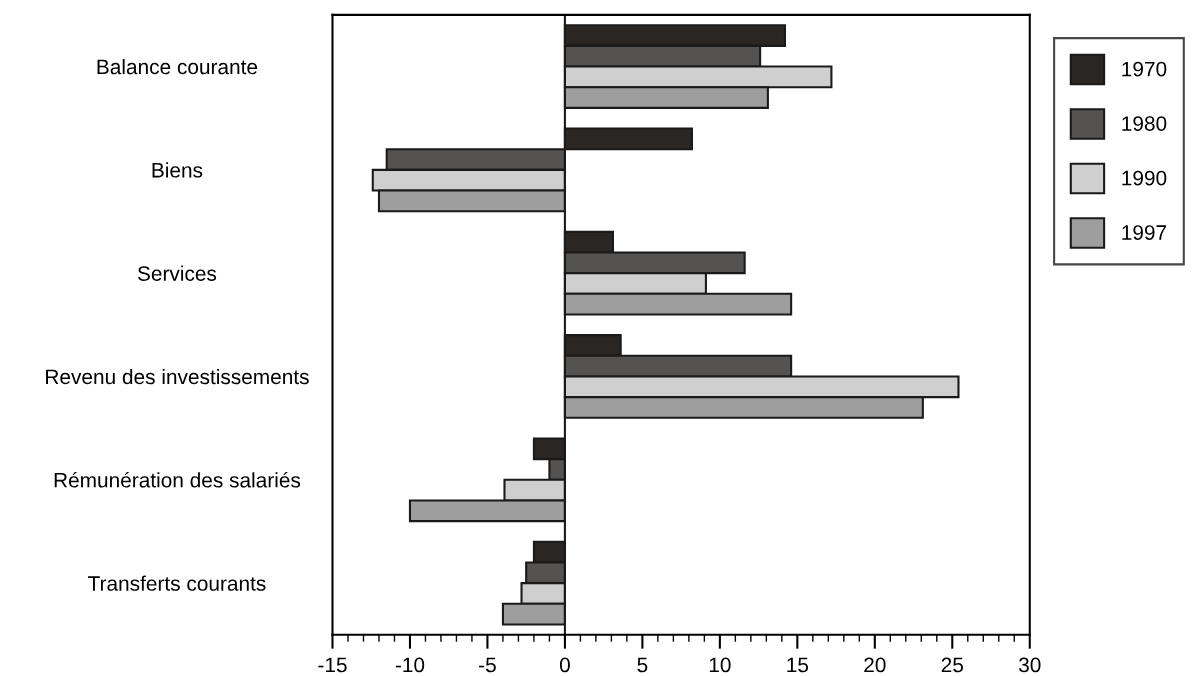  I want to click on legend-label: 1970, so click(1144, 69).